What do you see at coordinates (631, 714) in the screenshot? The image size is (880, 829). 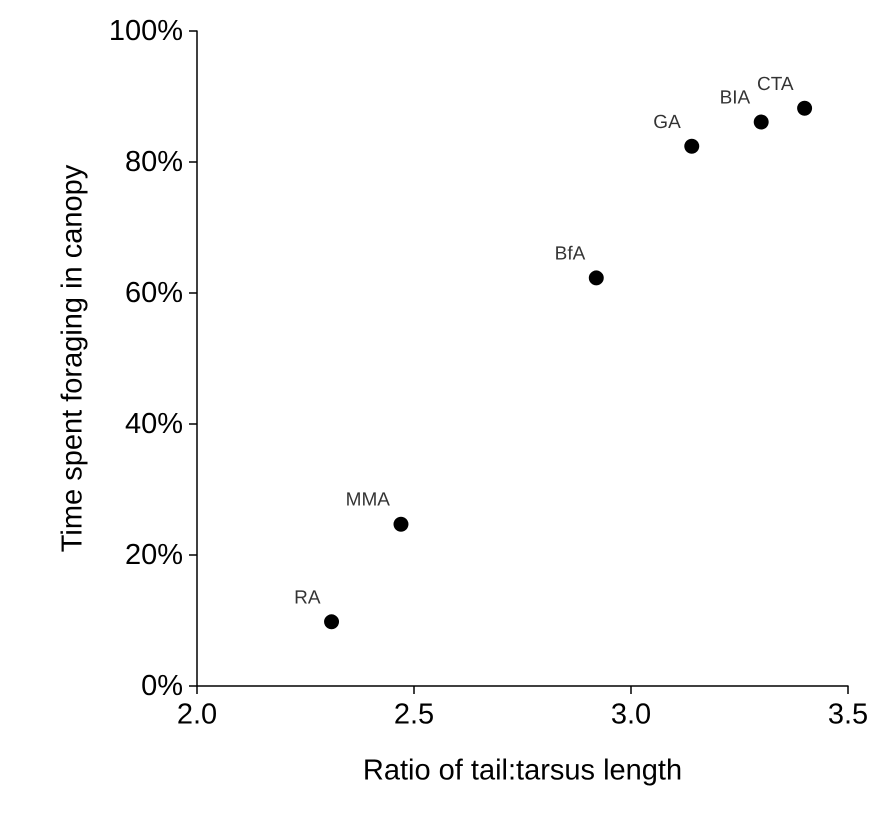 I see `x-tick-label: 3.0` at bounding box center [631, 714].